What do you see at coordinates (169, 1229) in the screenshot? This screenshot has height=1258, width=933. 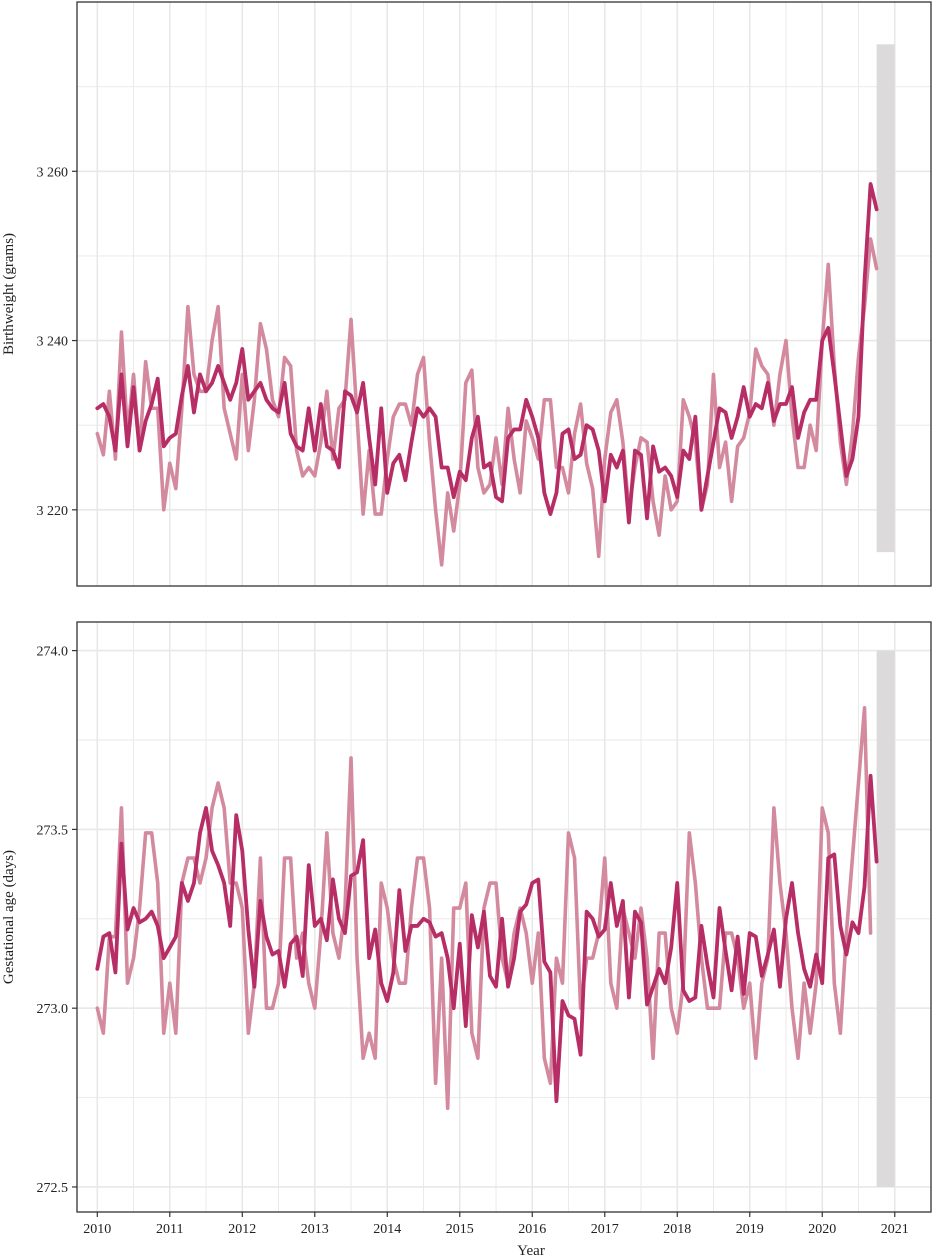 I see `x-tick-label: 2011` at bounding box center [169, 1229].